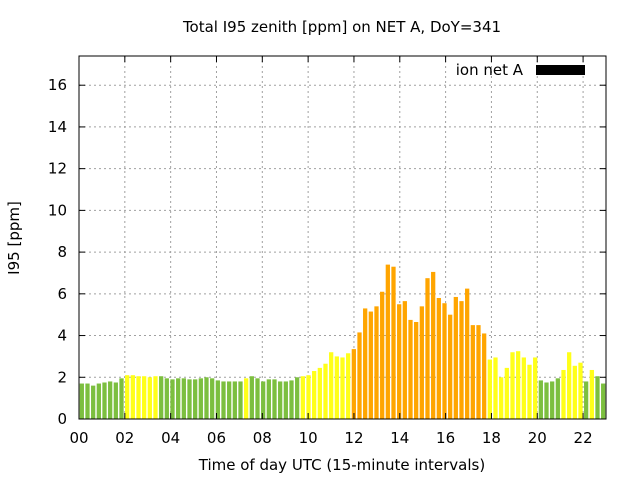 The width and height of the screenshot is (640, 484). What do you see at coordinates (14, 238) in the screenshot?
I see `y-axis-label: I95 [ppm]` at bounding box center [14, 238].